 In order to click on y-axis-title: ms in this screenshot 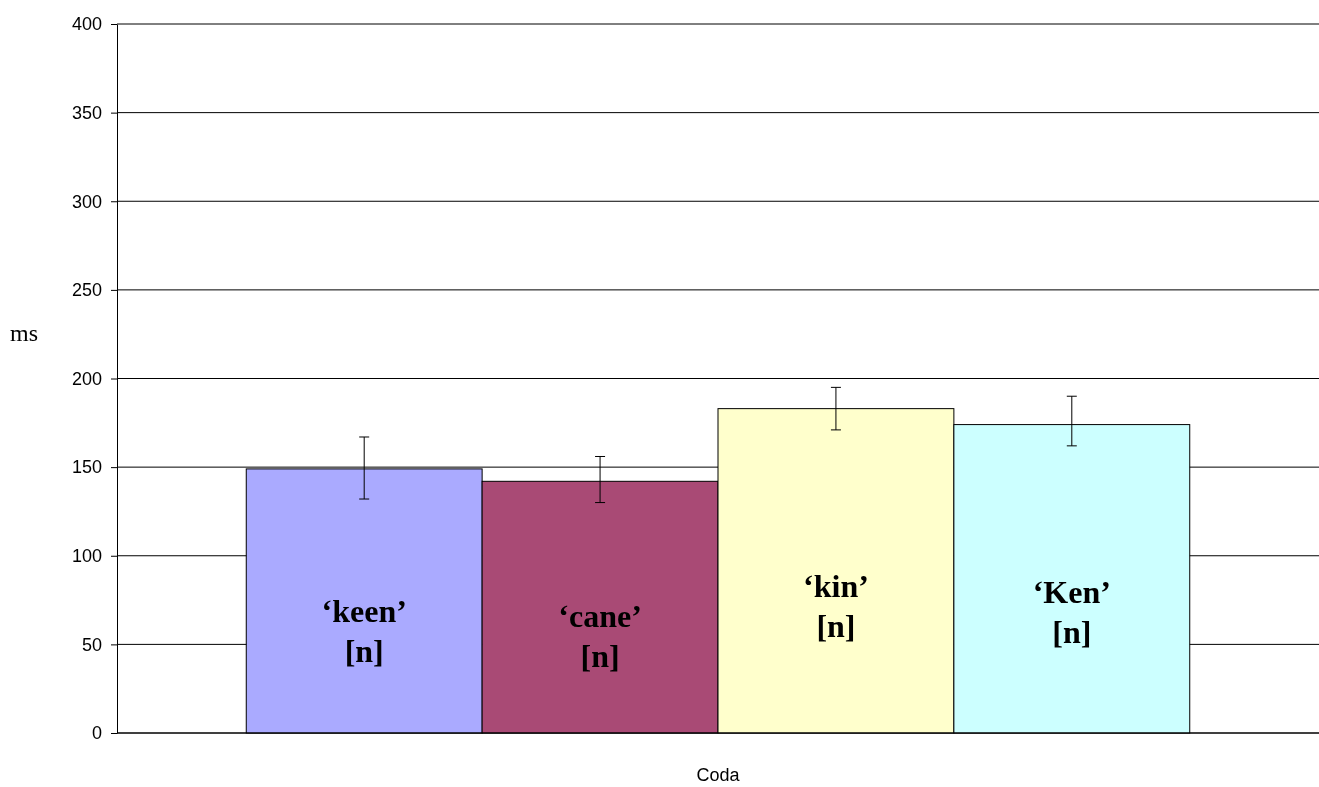, I will do `click(24, 333)`.